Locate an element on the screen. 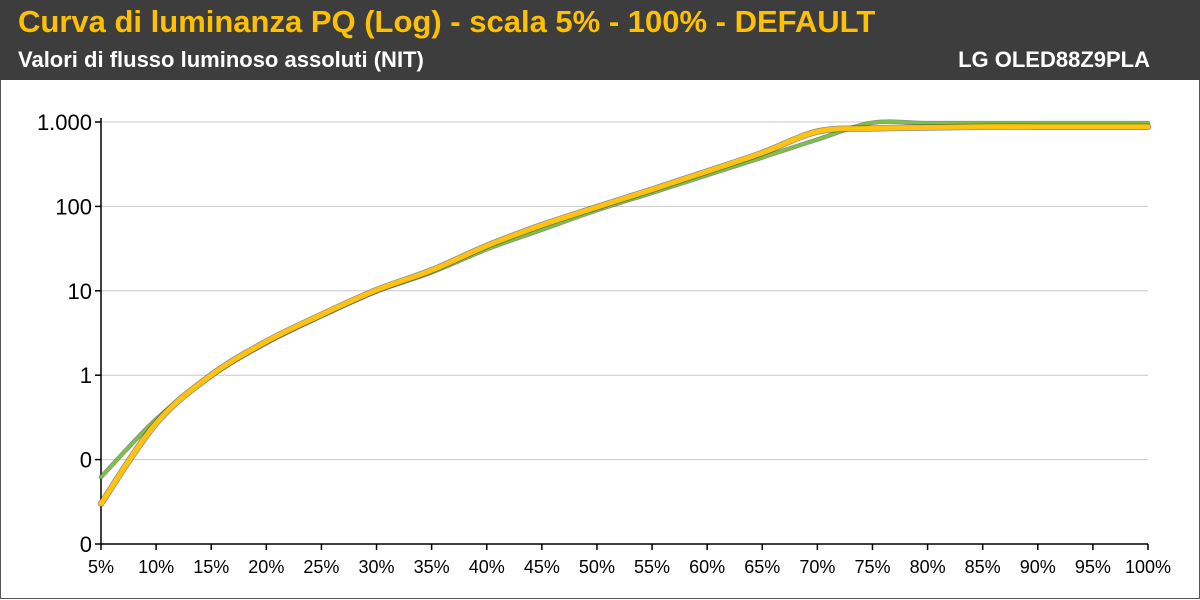  x-tick-label: 15% is located at coordinates (211, 567).